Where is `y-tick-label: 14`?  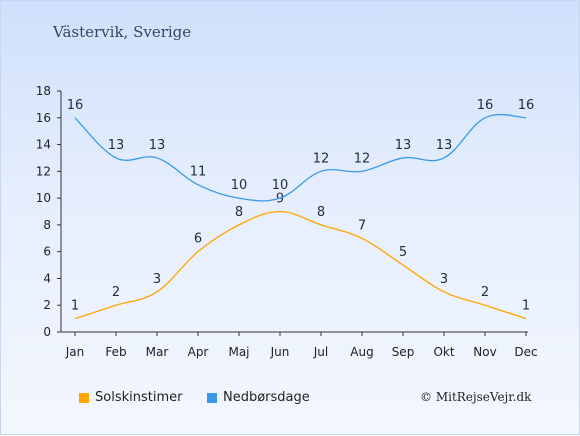 y-tick-label: 14 is located at coordinates (43, 145).